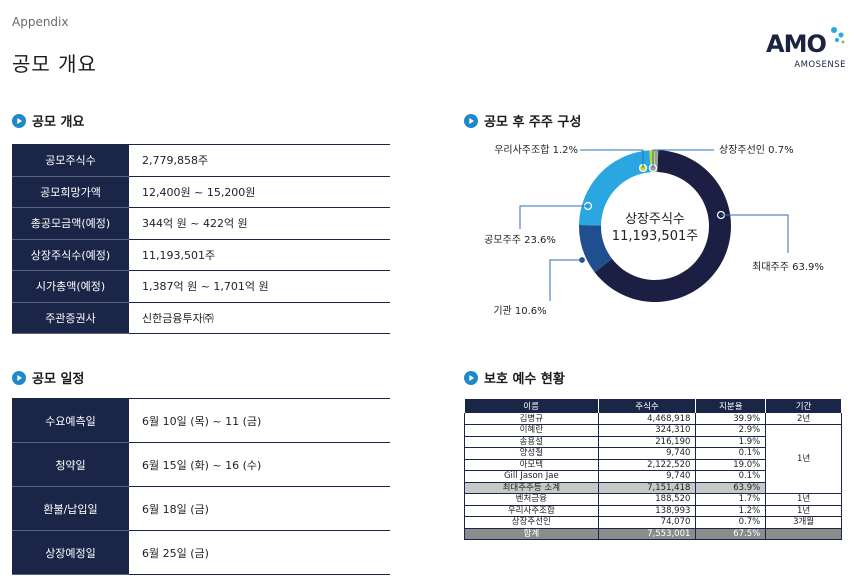  I want to click on offering-row: 공모주식수 2,779,858주, so click(201, 160).